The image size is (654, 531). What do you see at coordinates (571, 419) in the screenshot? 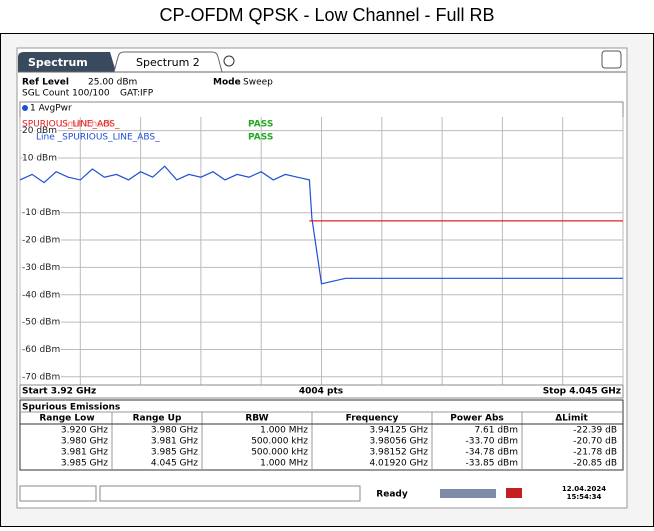
I see `column-header: ΔLimit` at bounding box center [571, 419].